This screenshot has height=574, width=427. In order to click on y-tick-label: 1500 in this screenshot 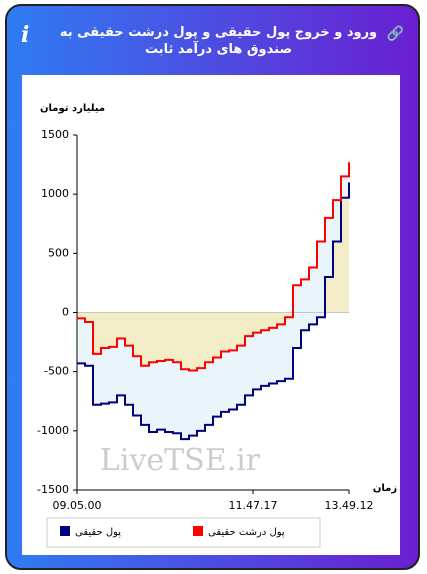, I will do `click(55, 134)`.